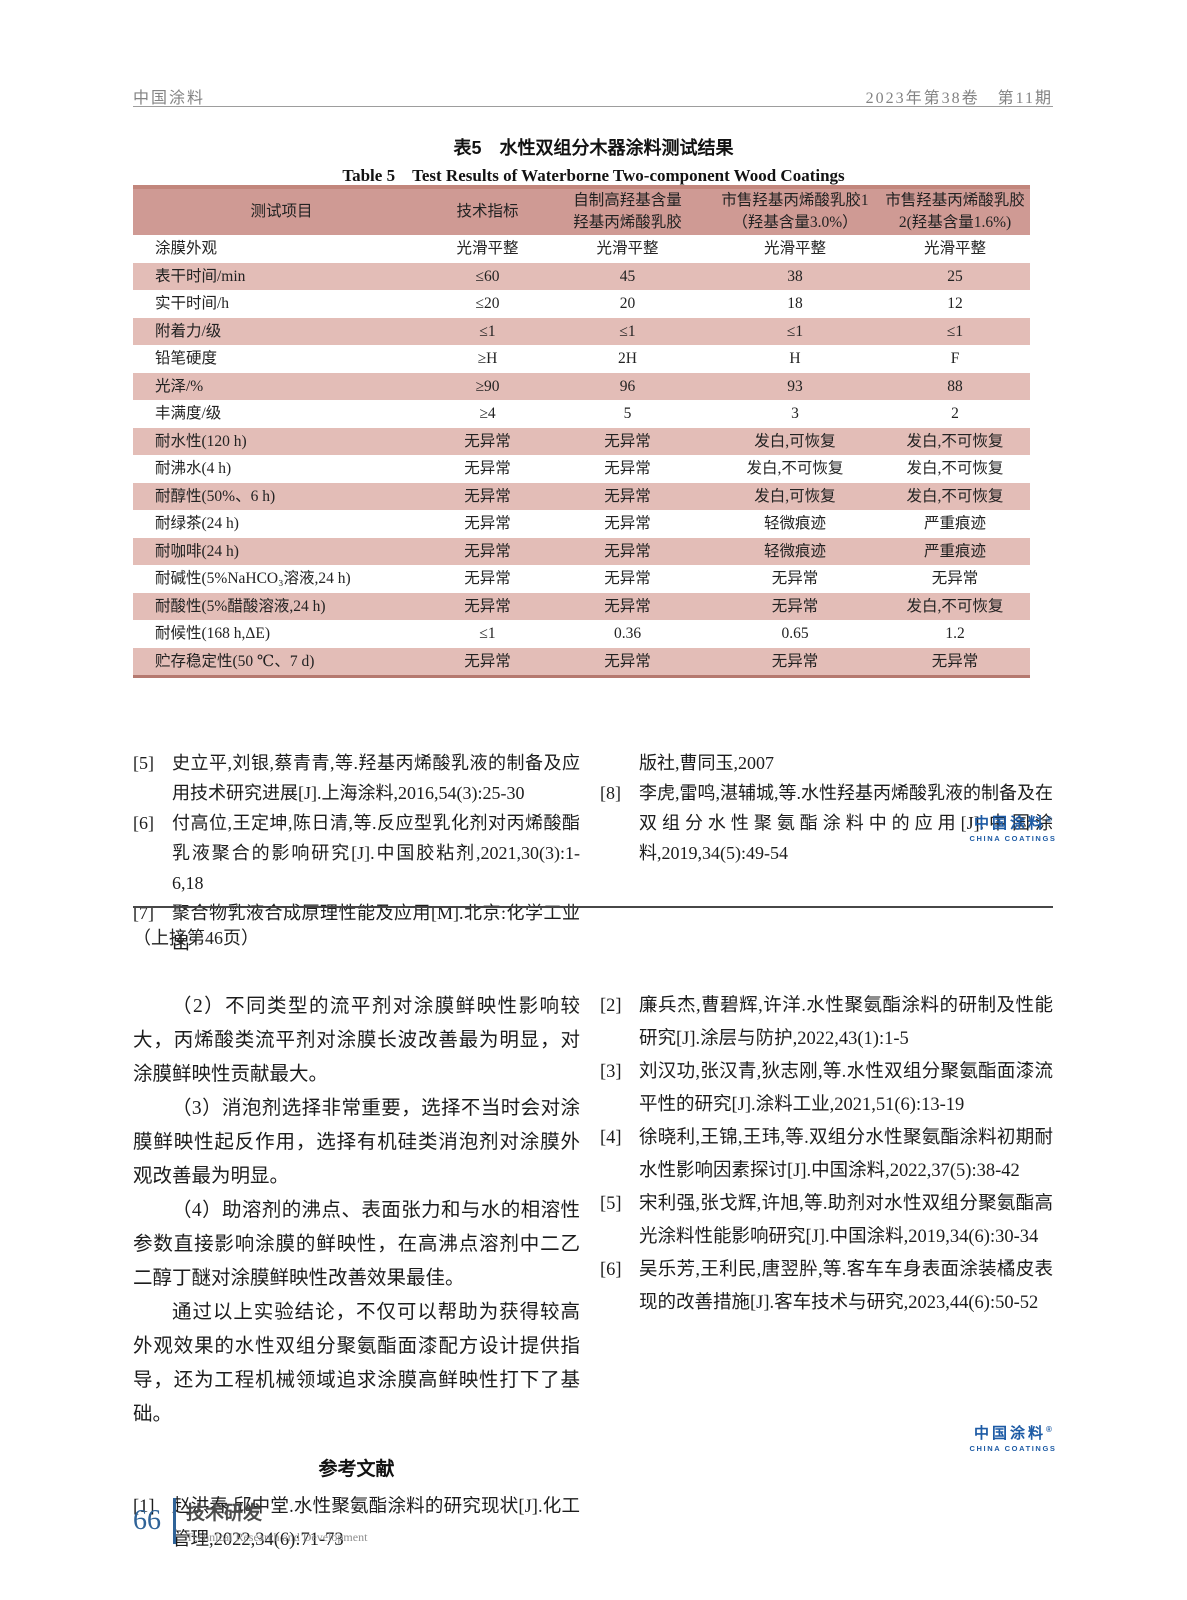 Image resolution: width=1187 pixels, height=1600 pixels. I want to click on row-label: 丰满度/级, so click(188, 413).